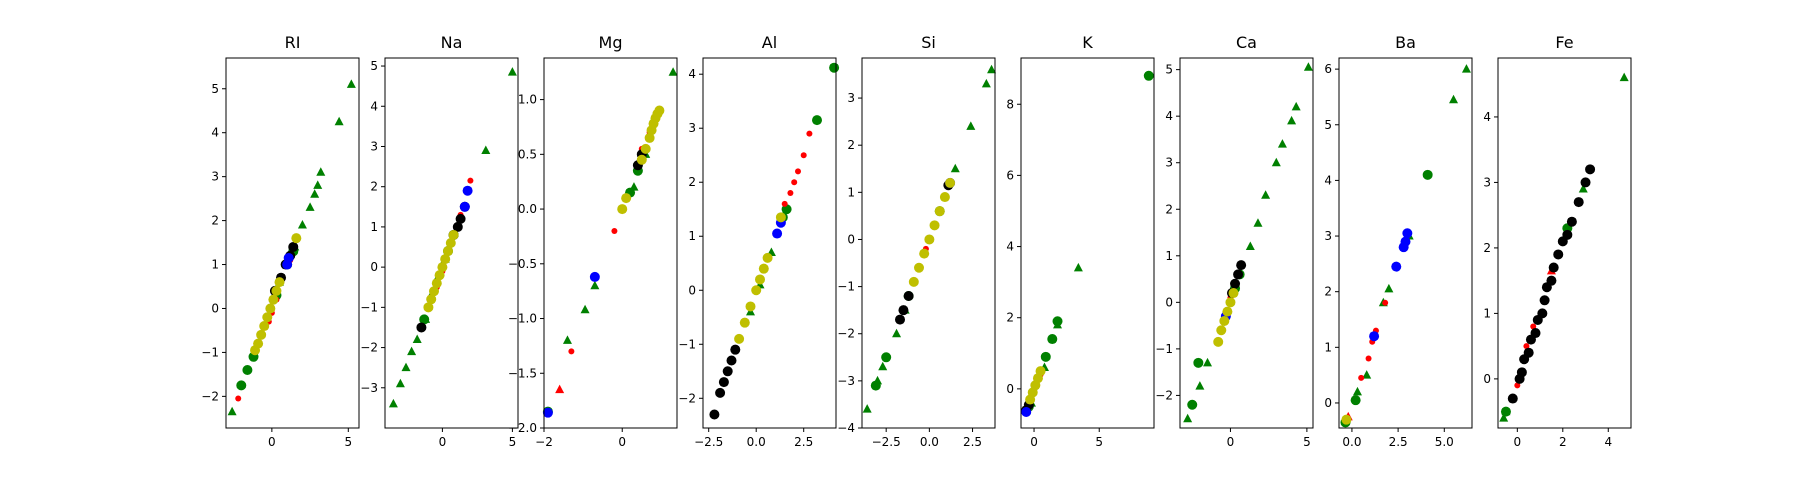  I want to click on y-tick-label: 4, so click(1328, 180).